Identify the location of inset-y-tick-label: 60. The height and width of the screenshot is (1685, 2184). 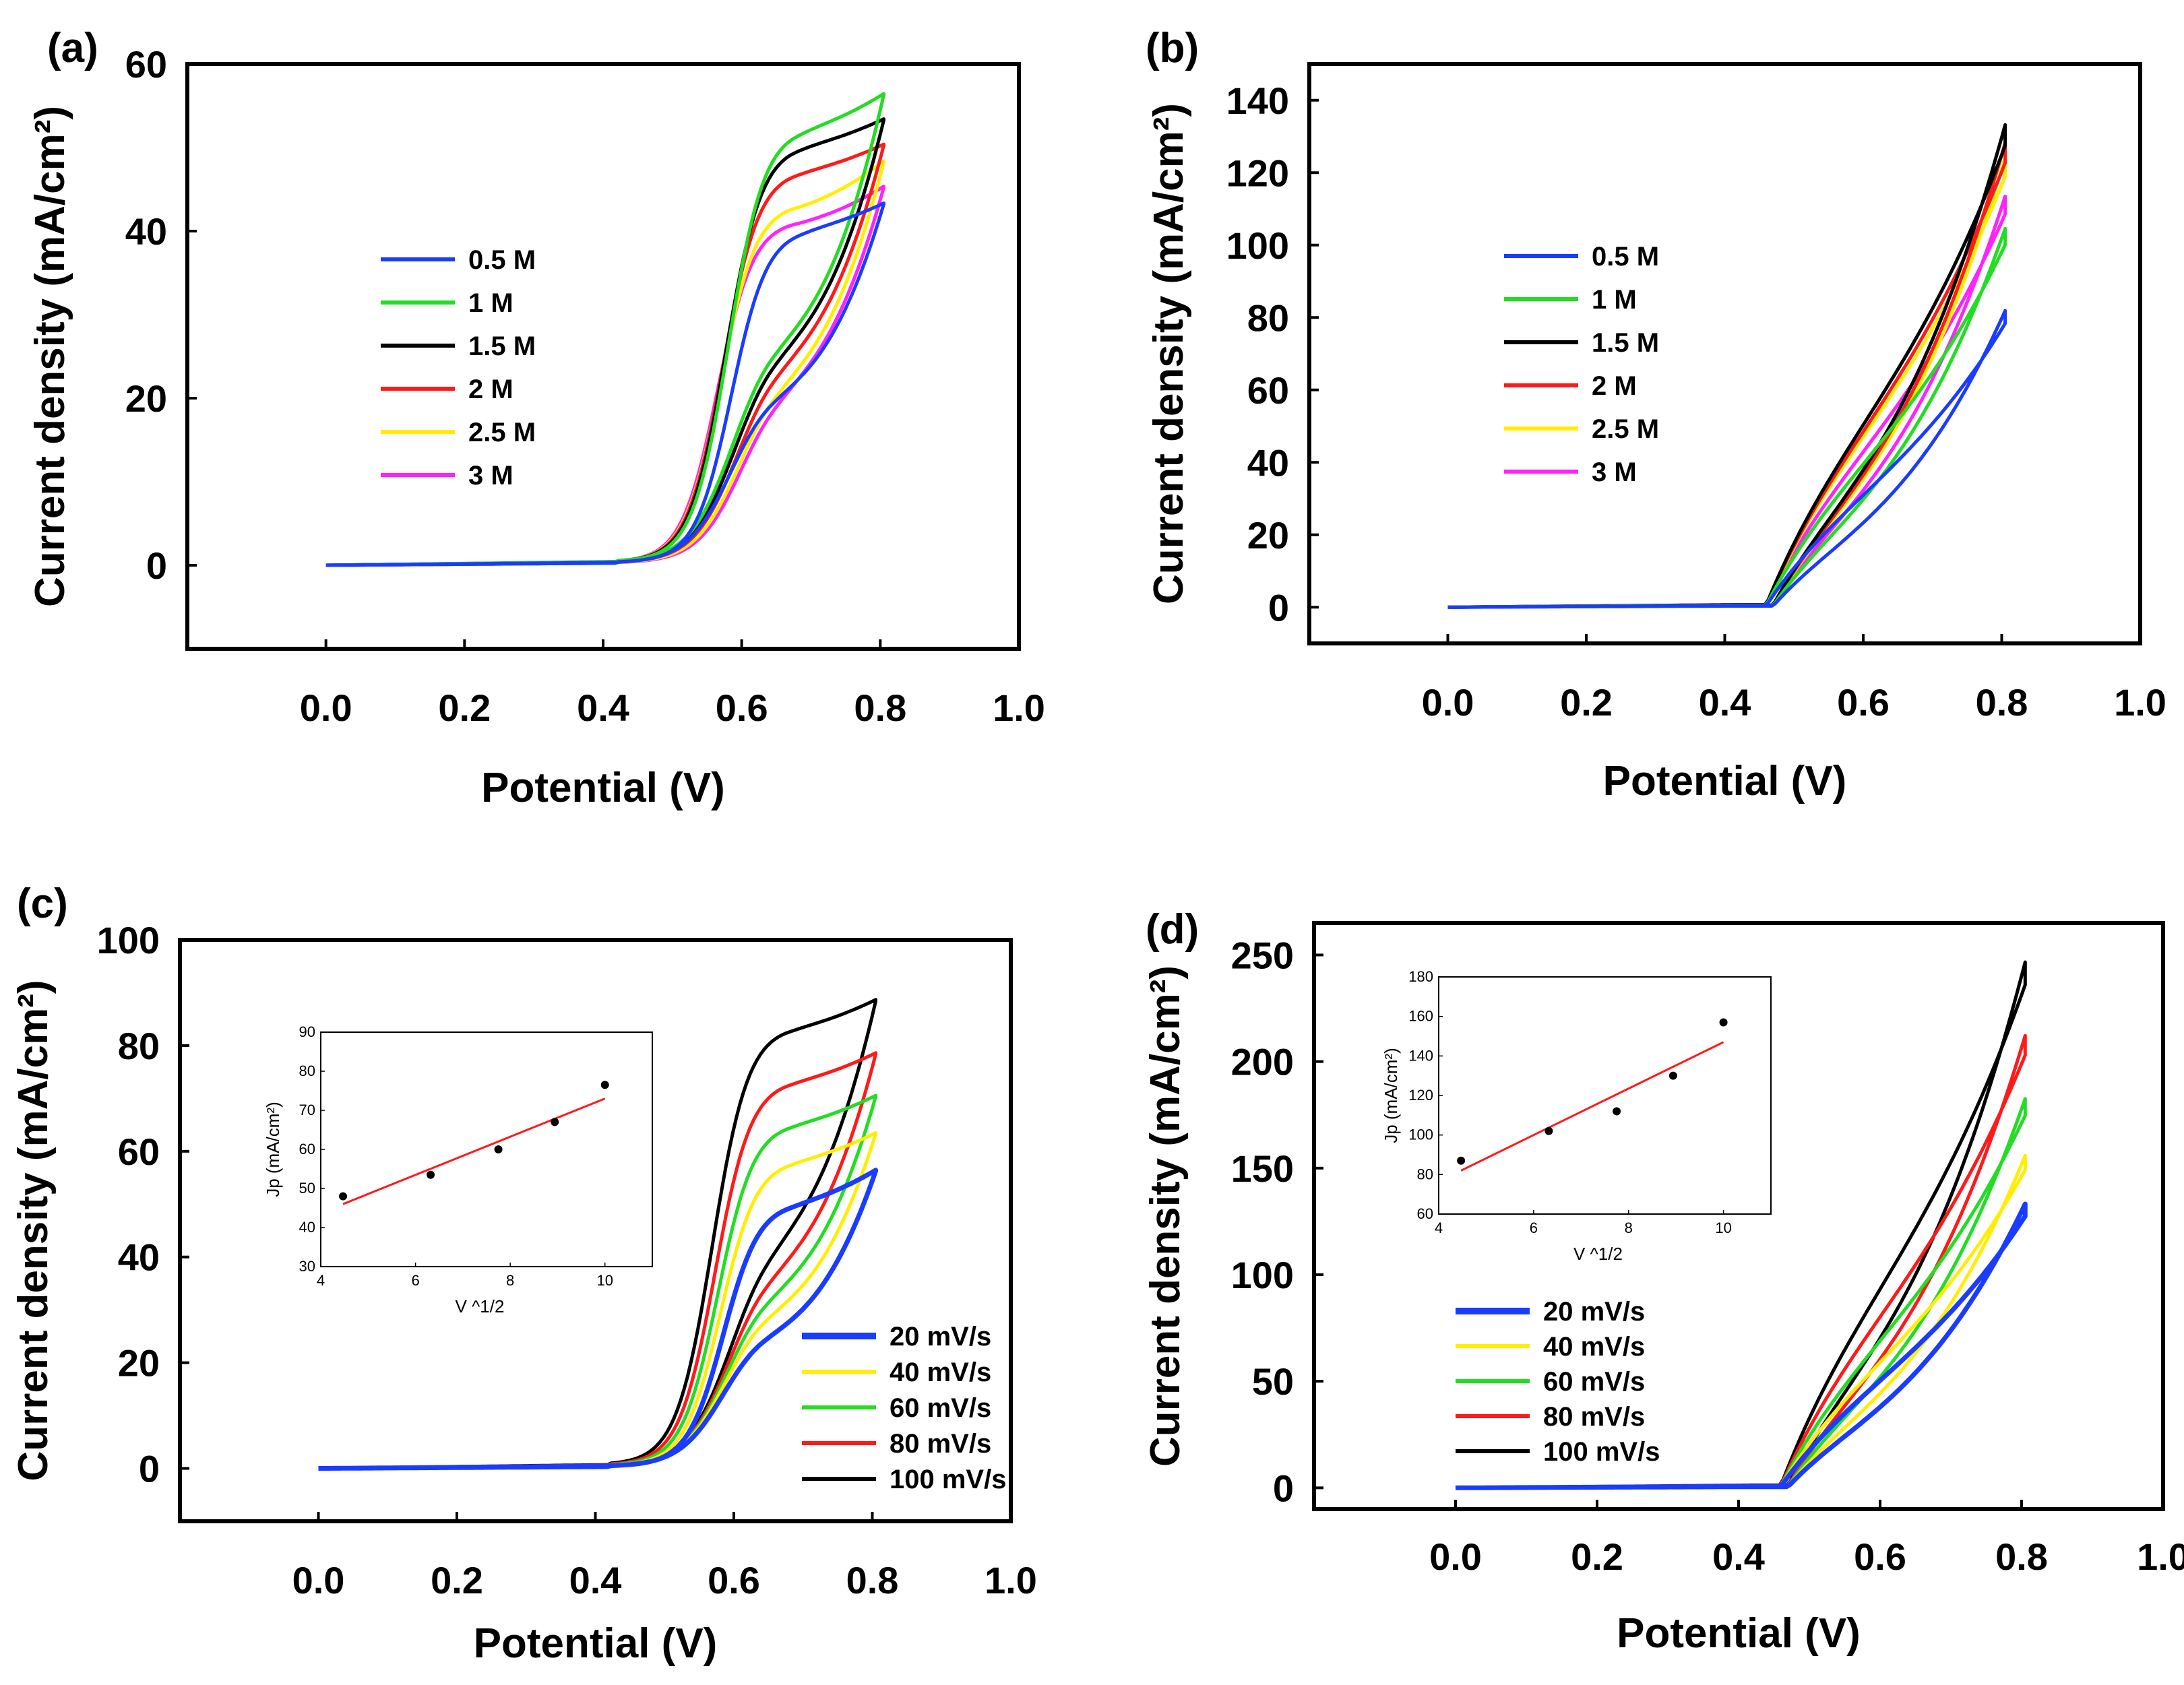
(1425, 1213).